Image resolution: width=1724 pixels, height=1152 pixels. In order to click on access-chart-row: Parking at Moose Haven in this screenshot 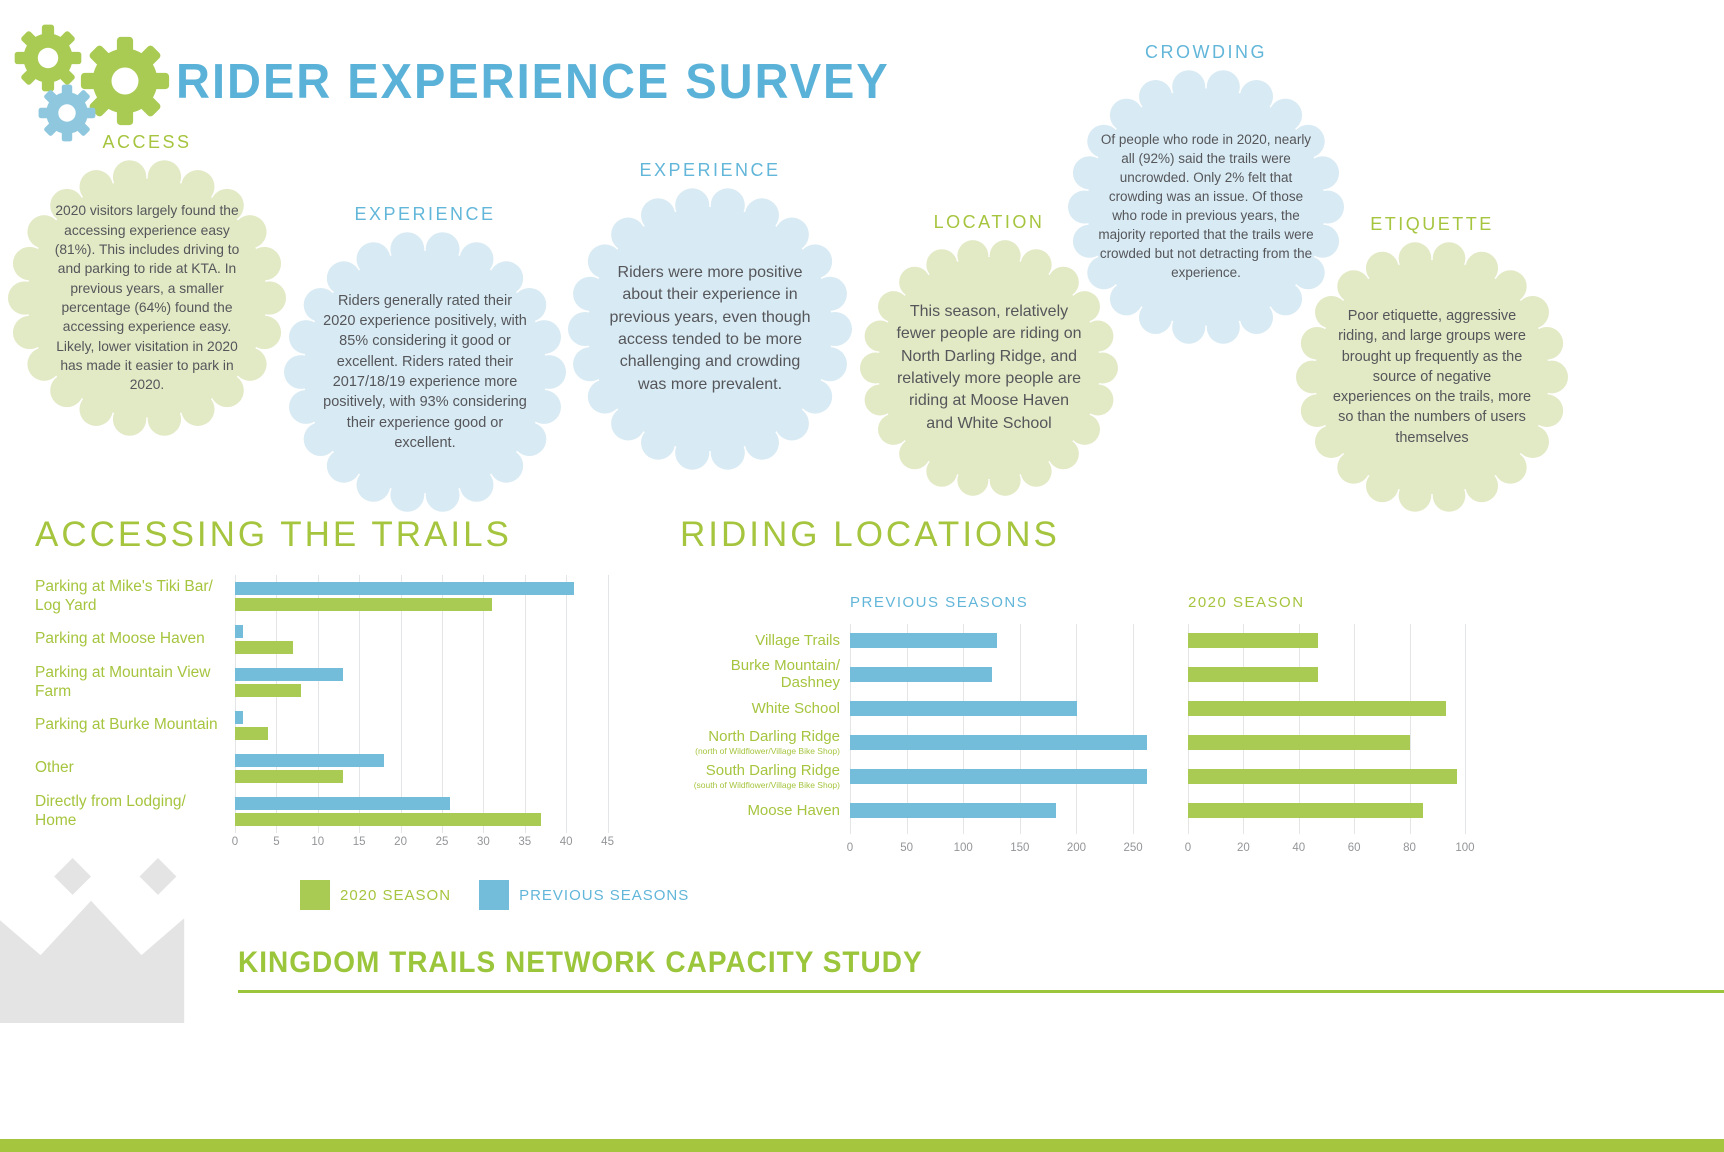, I will do `click(335, 639)`.